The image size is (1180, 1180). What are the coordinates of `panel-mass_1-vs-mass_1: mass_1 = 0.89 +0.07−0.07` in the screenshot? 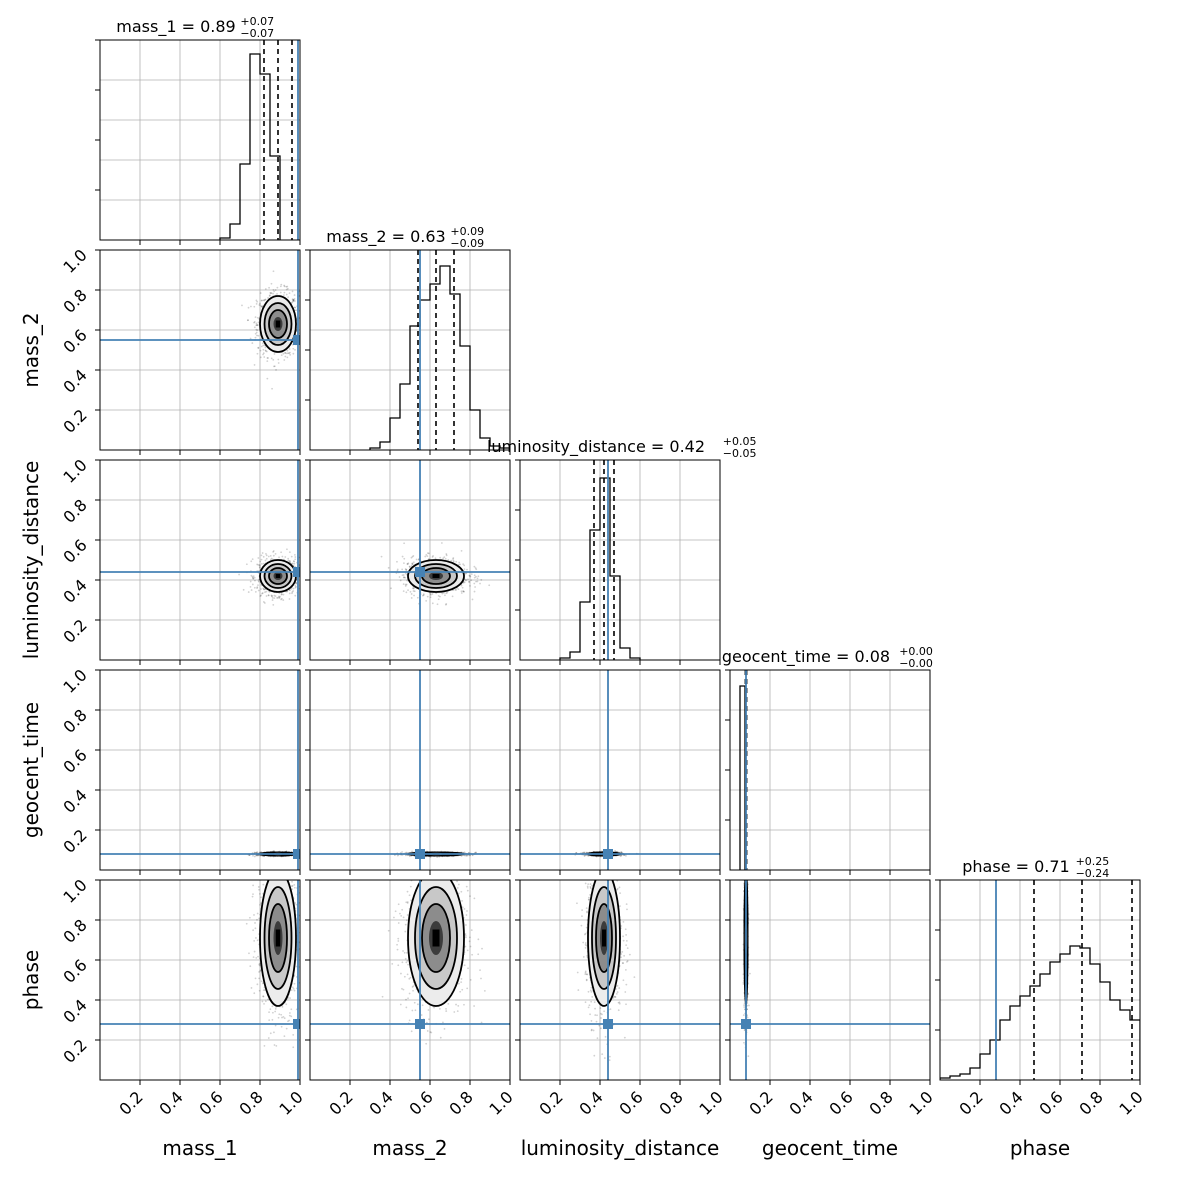 It's located at (198, 130).